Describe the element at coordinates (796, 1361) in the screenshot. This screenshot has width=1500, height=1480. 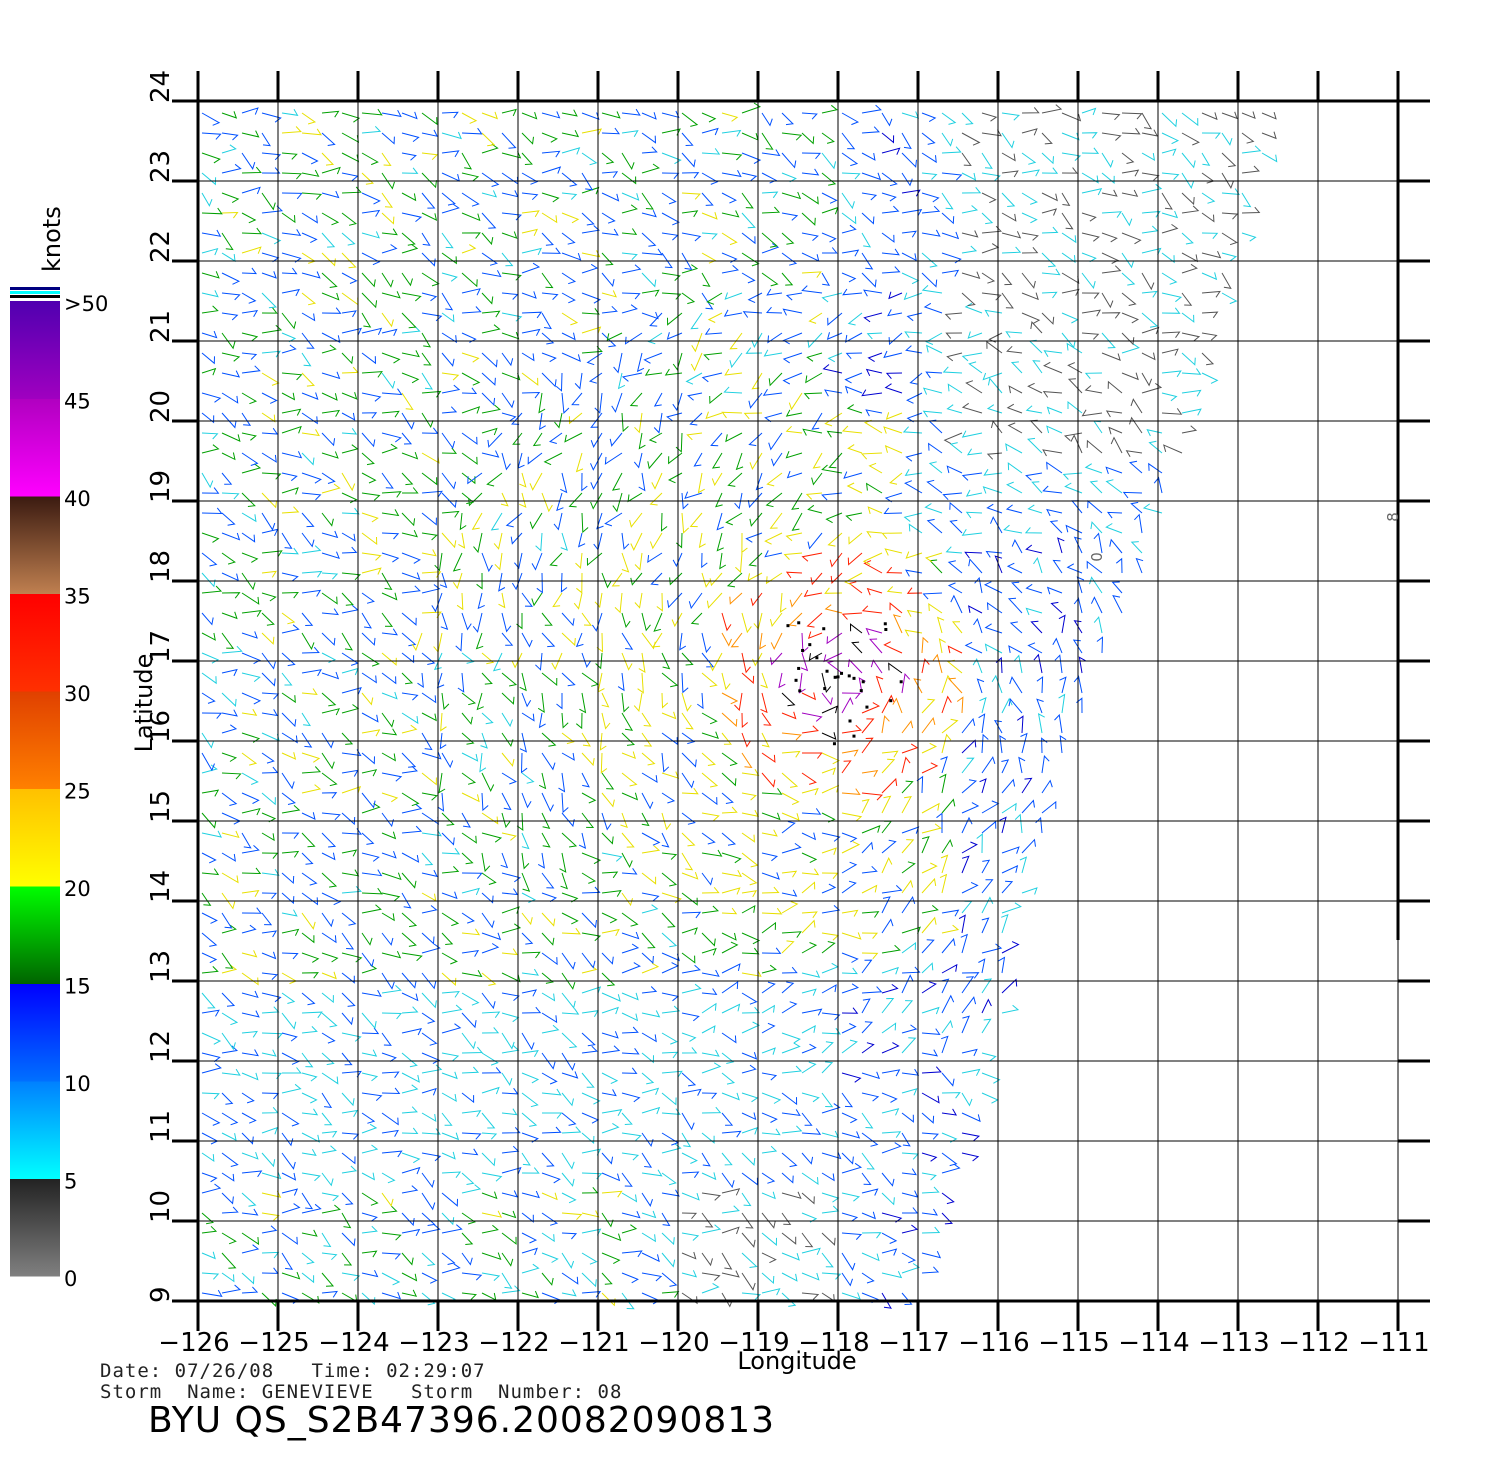
I see `x-axis-title: Longitude` at that location.